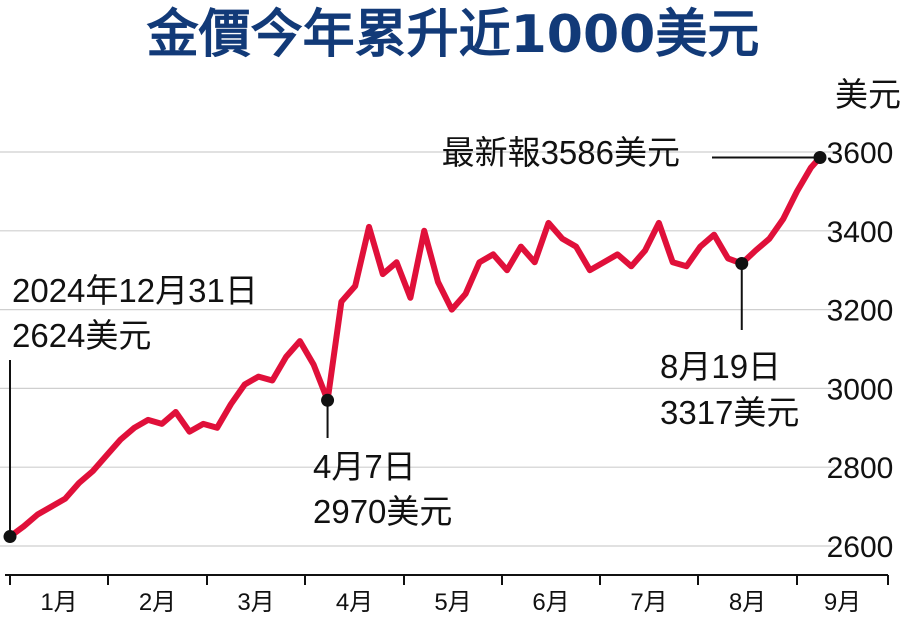 Image resolution: width=907 pixels, height=618 pixels. I want to click on apr7-date-label: 4月7日, so click(364, 466).